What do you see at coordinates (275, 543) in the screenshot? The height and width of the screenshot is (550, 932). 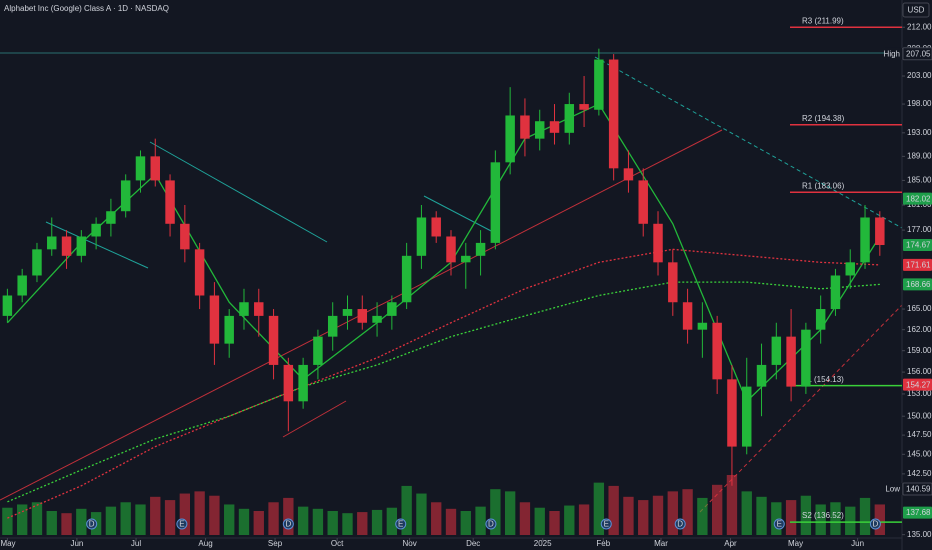 I see `x-tick-label: Sep` at bounding box center [275, 543].